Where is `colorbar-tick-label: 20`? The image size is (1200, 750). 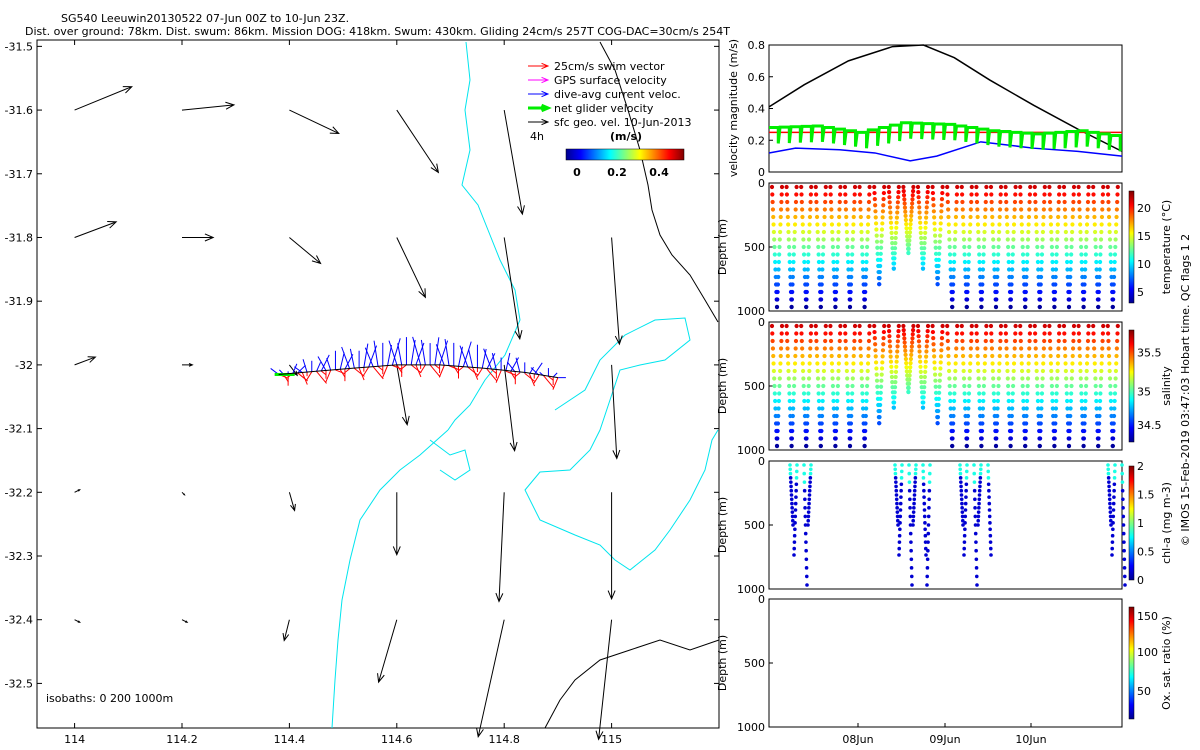 colorbar-tick-label: 20 is located at coordinates (1144, 208).